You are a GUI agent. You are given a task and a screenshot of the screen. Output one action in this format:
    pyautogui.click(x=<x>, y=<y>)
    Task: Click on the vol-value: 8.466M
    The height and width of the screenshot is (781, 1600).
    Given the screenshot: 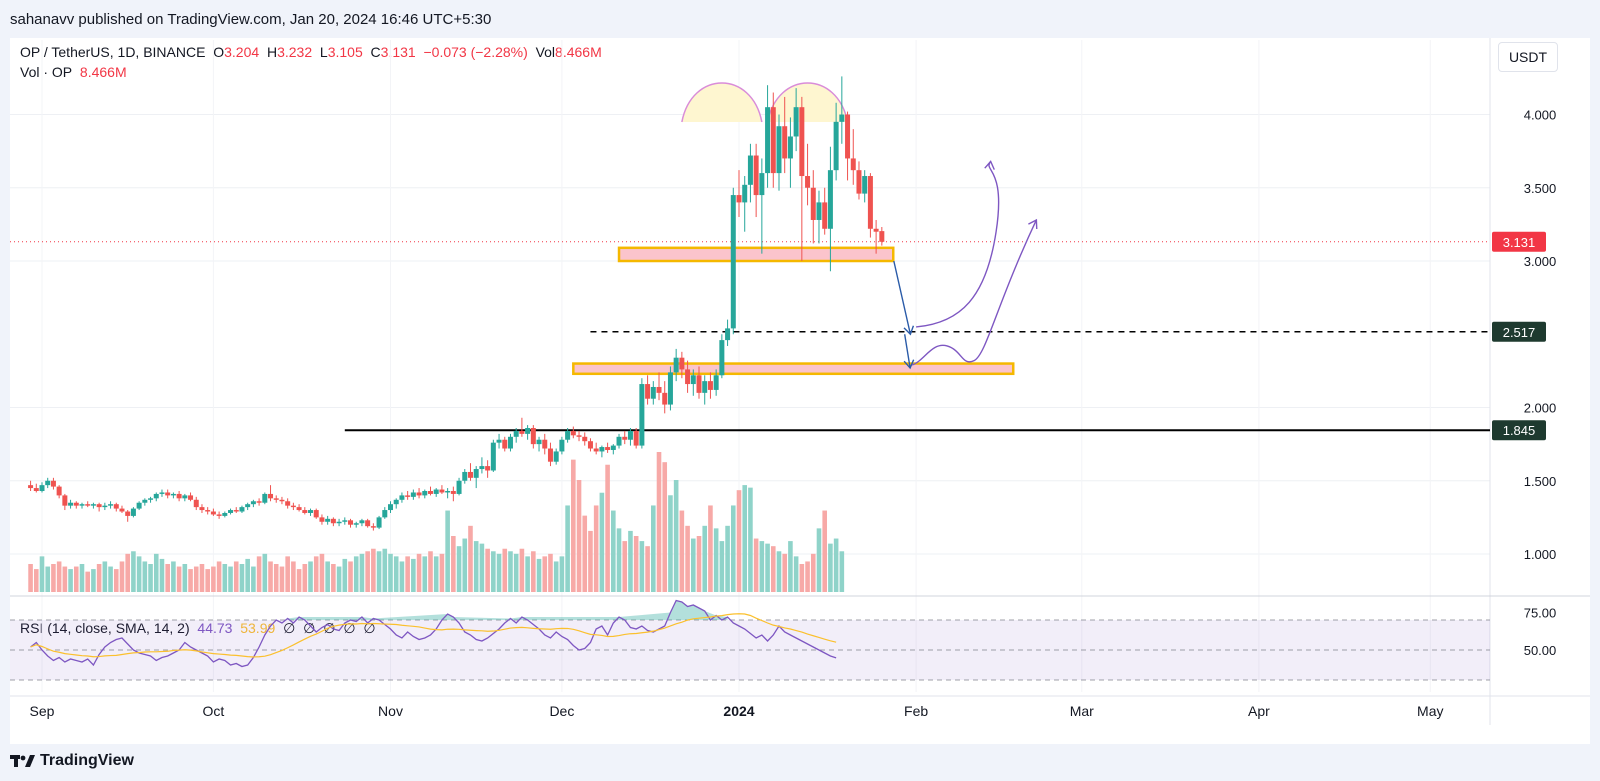 What is the action you would take?
    pyautogui.click(x=578, y=52)
    